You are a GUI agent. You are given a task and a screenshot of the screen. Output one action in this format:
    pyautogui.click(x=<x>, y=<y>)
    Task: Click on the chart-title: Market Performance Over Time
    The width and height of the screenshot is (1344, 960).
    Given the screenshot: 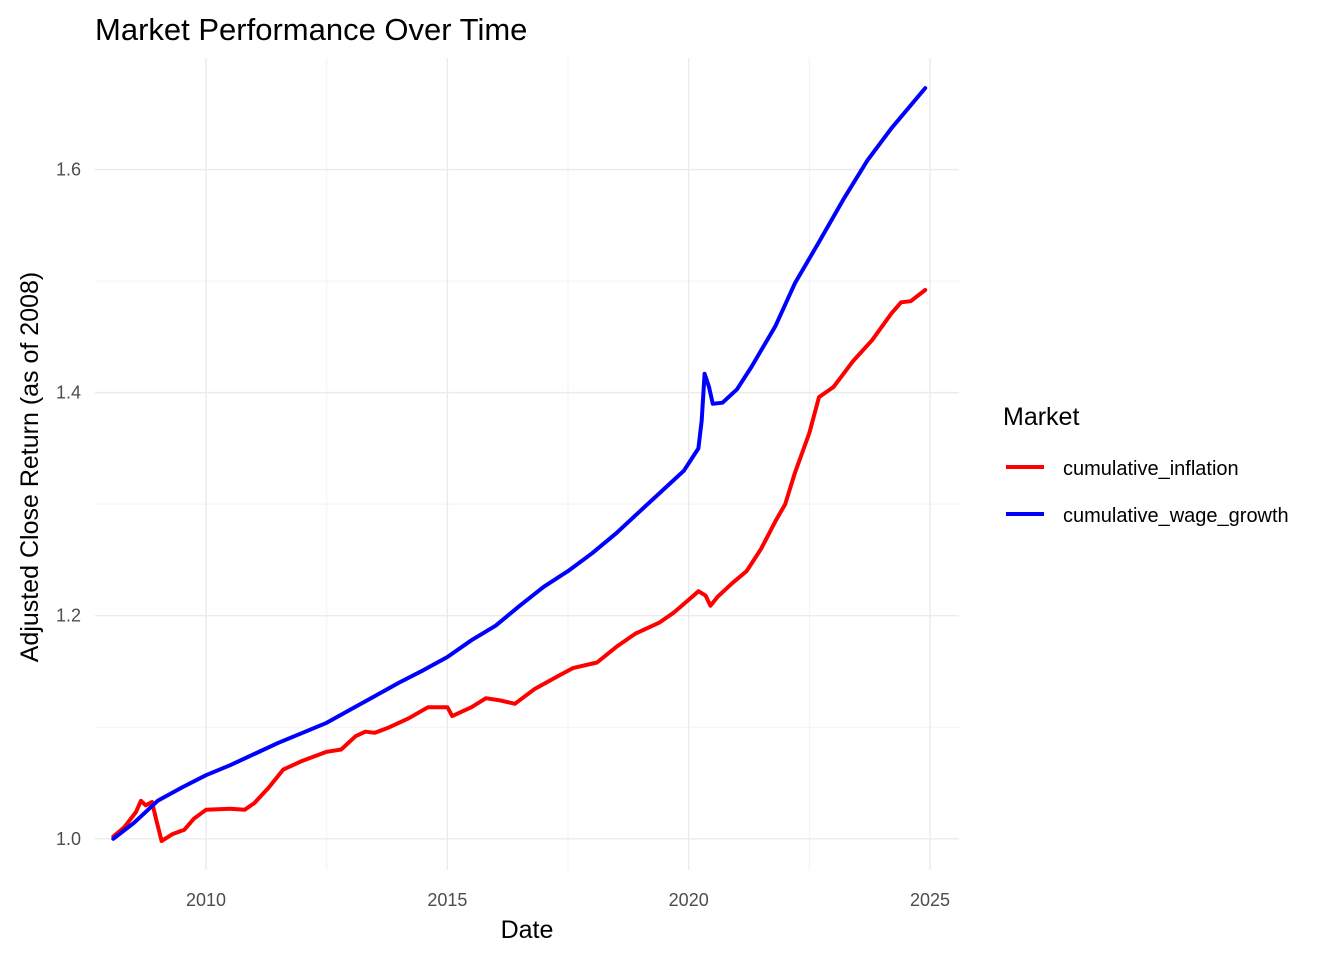 What is the action you would take?
    pyautogui.click(x=311, y=29)
    